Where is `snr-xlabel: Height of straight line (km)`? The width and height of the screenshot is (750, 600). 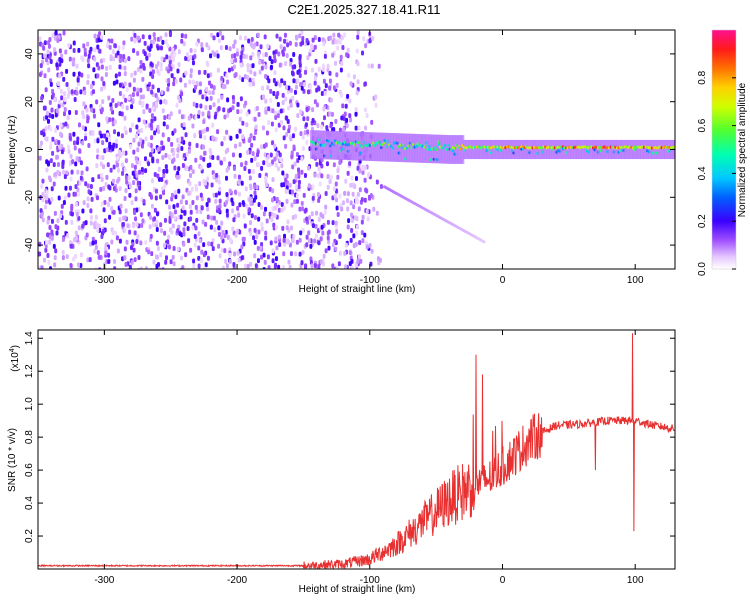
snr-xlabel: Height of straight line (km) is located at coordinates (357, 589).